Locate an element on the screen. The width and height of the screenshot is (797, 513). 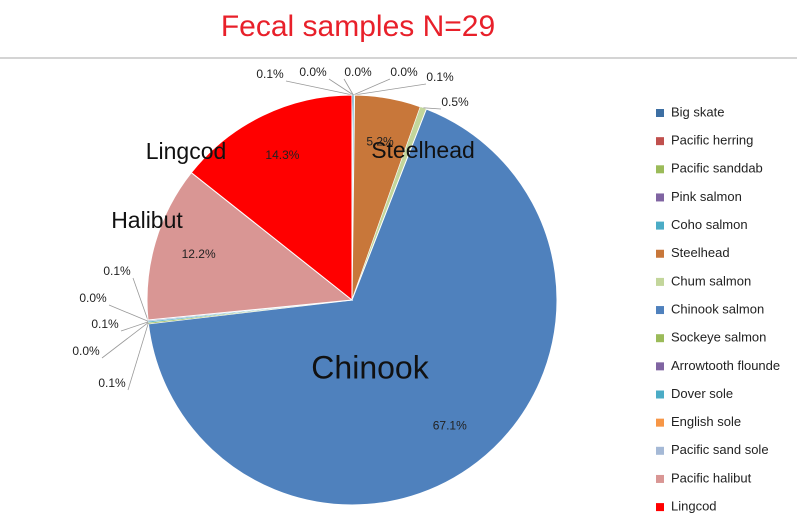
value-label: 67.1% is located at coordinates (450, 426).